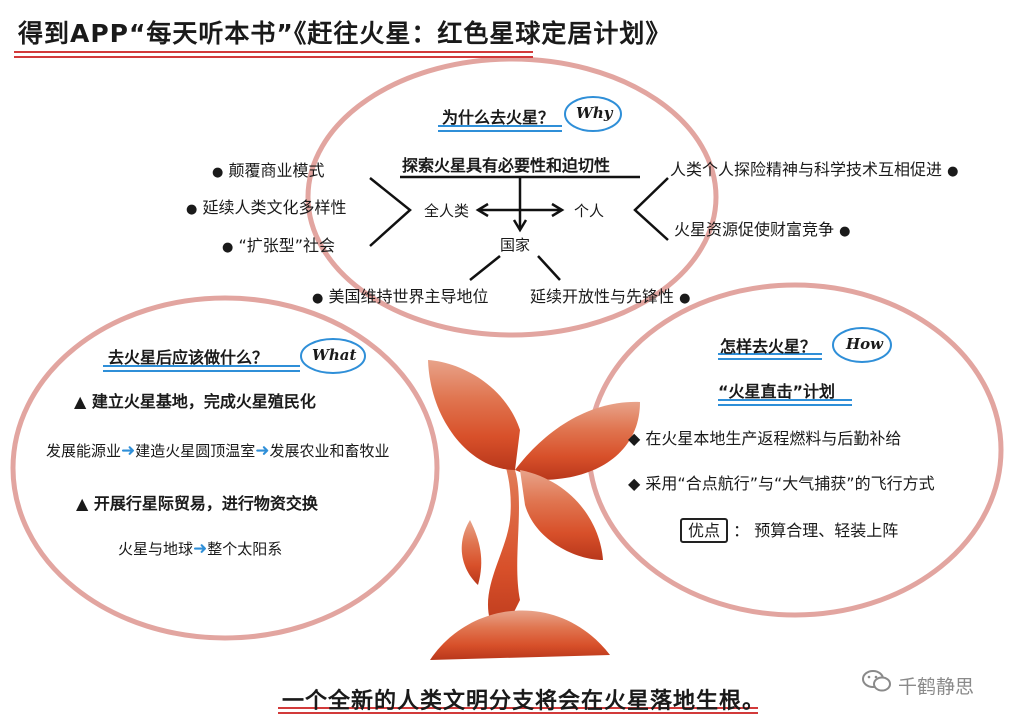  Describe the element at coordinates (345, 33) in the screenshot. I see `page-title: 得到APP“每天听本书”《赶往火星：红色星球定居计划》` at that location.